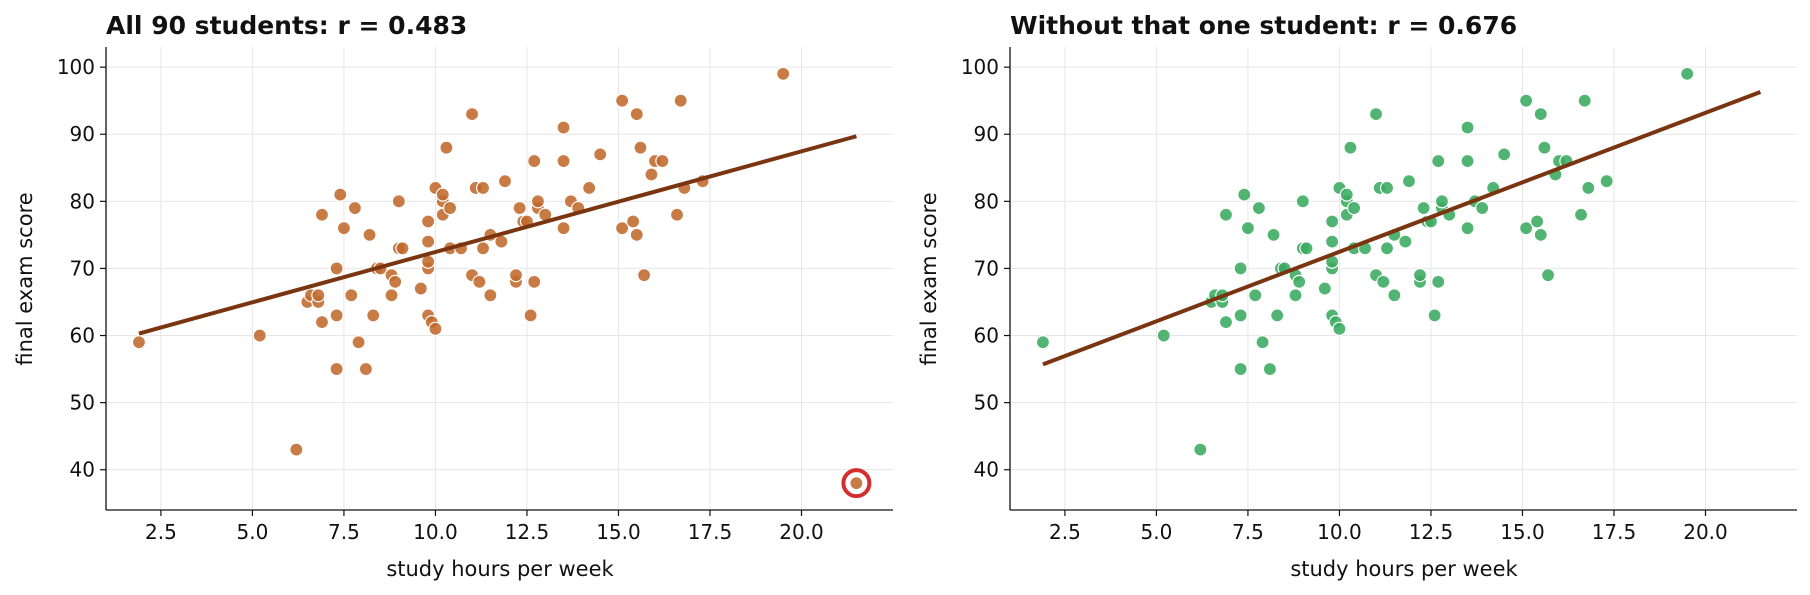  I want to click on left-y-tick-label: 40, so click(82, 470).